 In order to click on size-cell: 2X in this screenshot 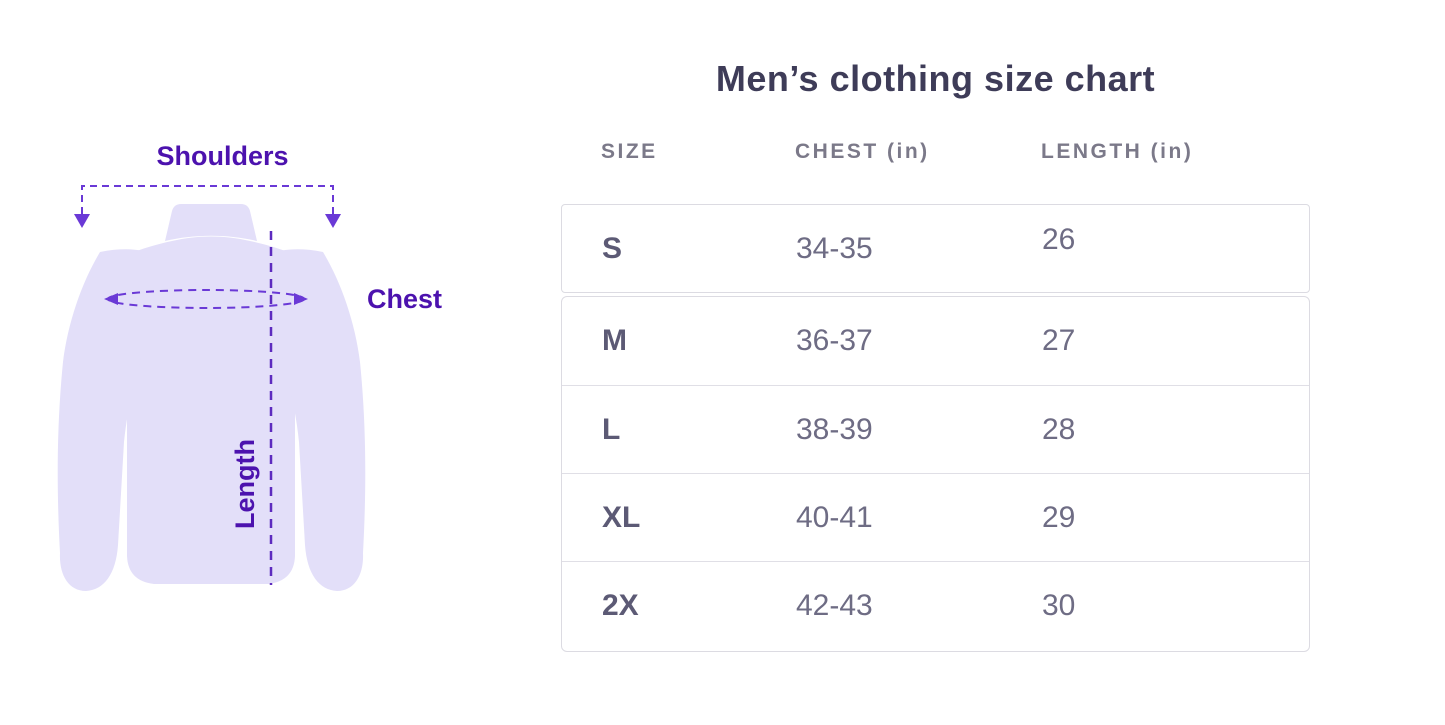, I will do `click(620, 605)`.